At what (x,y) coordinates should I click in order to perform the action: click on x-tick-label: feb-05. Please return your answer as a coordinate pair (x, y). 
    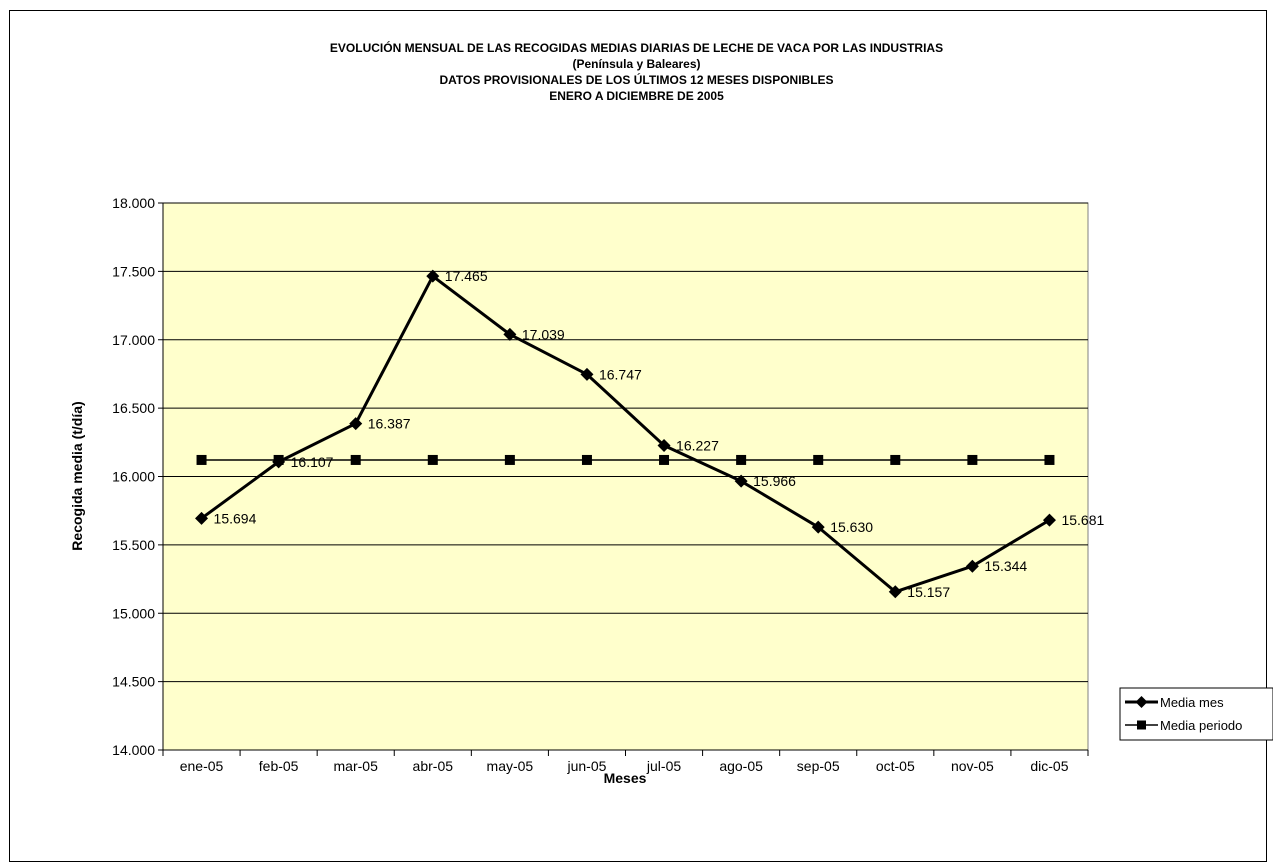
    Looking at the image, I should click on (279, 766).